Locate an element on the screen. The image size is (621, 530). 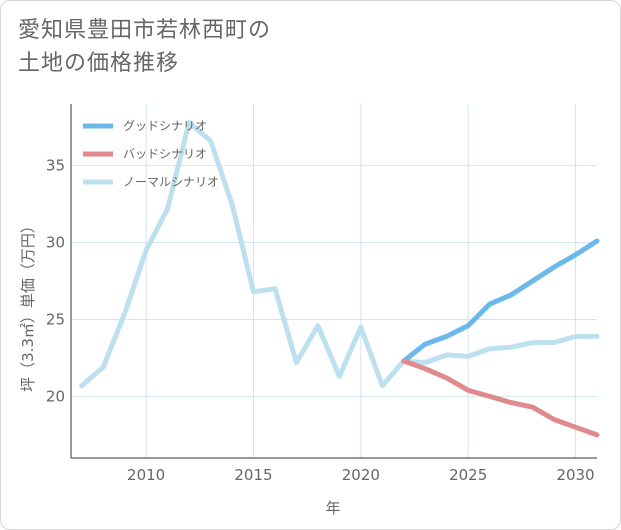
x-tick-label: 2015 is located at coordinates (253, 475).